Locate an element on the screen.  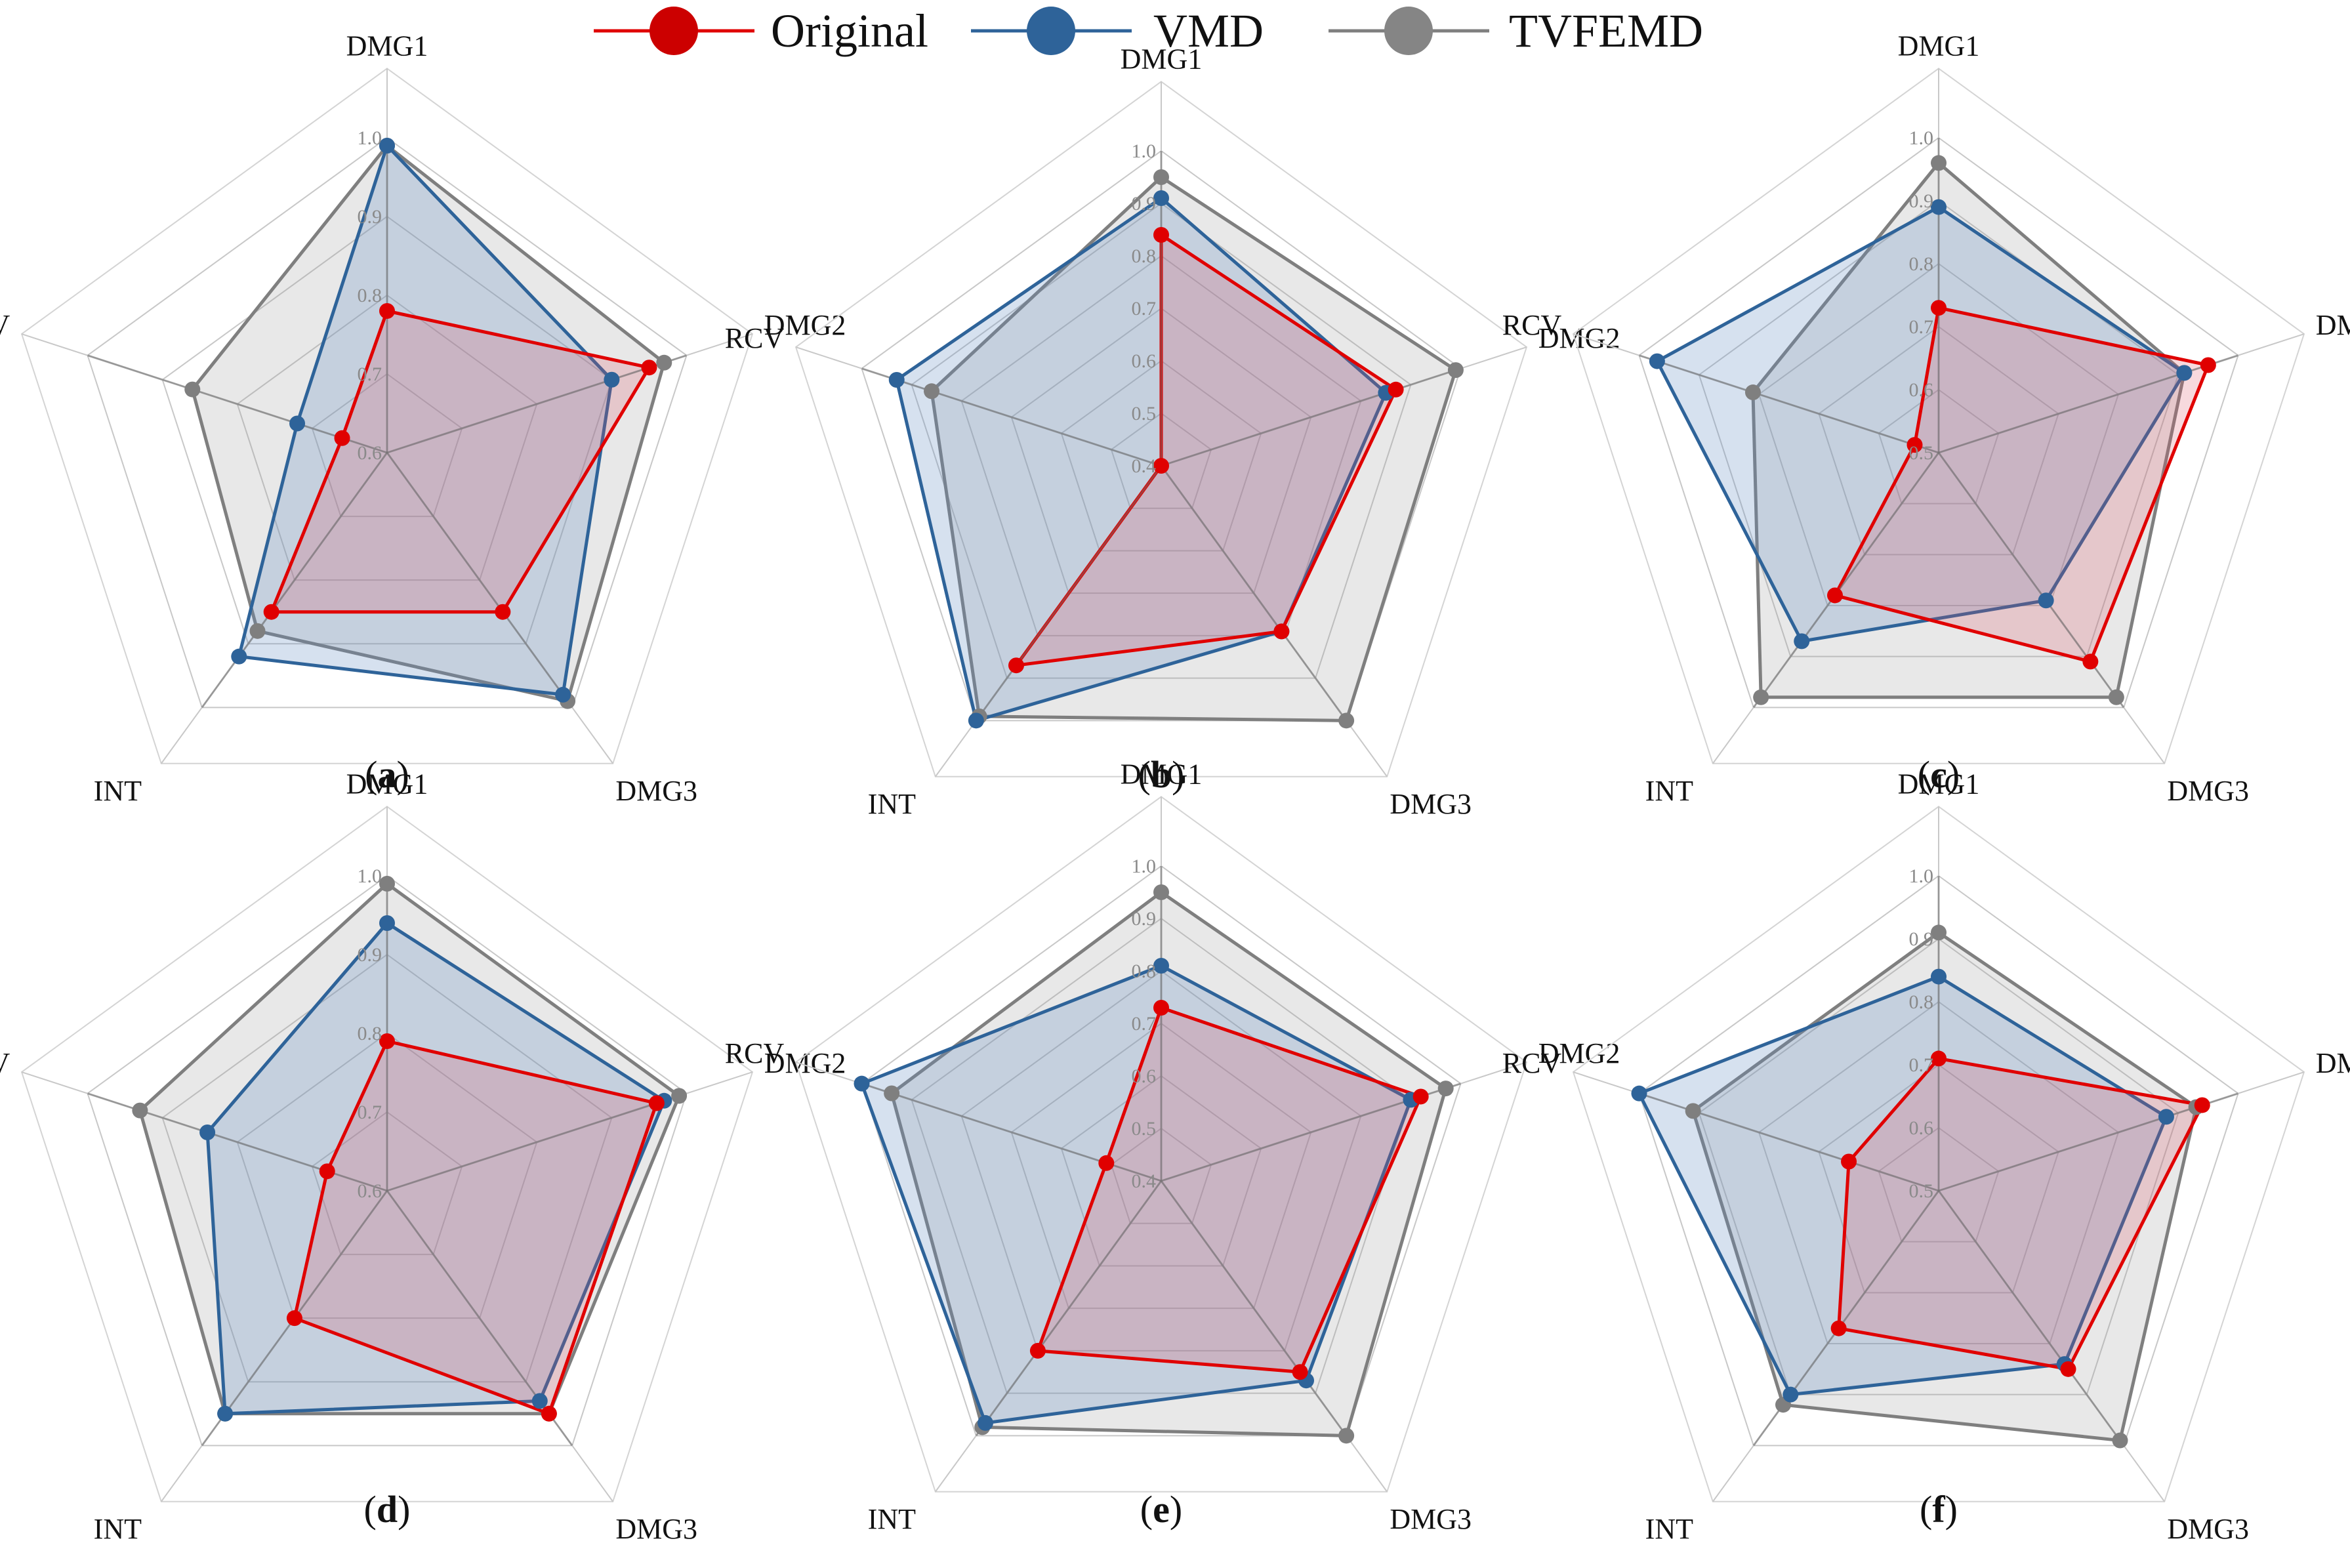
panel-caption: (b) is located at coordinates (1161, 774).